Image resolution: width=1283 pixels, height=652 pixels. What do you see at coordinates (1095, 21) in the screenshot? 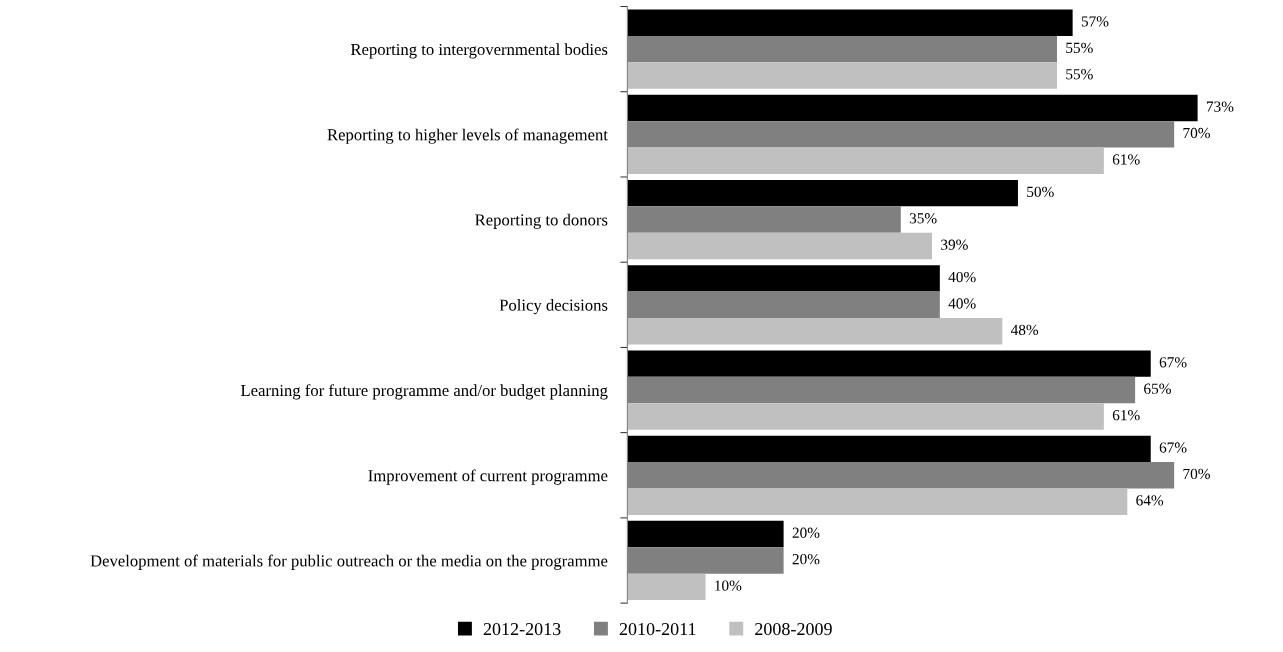
I see `data-label: 57%` at bounding box center [1095, 21].